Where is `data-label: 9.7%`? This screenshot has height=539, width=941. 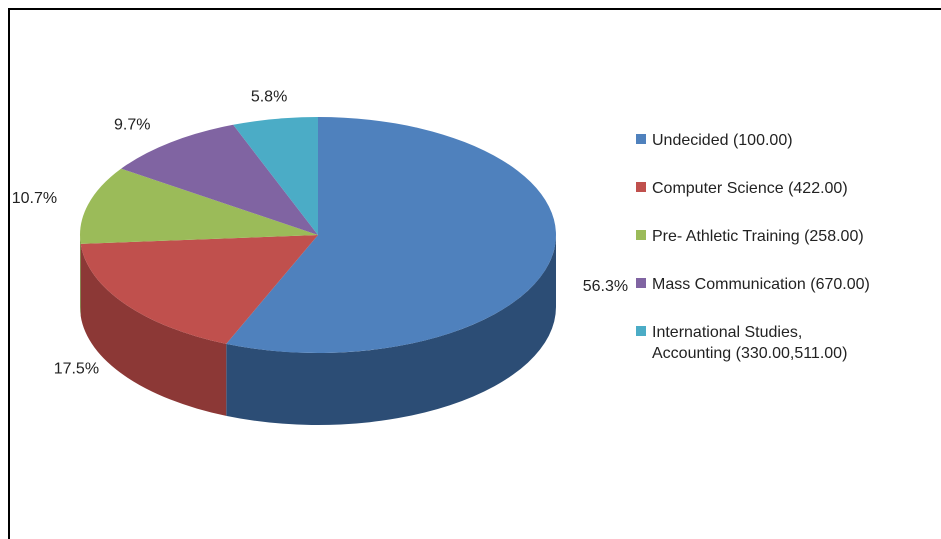
data-label: 9.7% is located at coordinates (132, 124).